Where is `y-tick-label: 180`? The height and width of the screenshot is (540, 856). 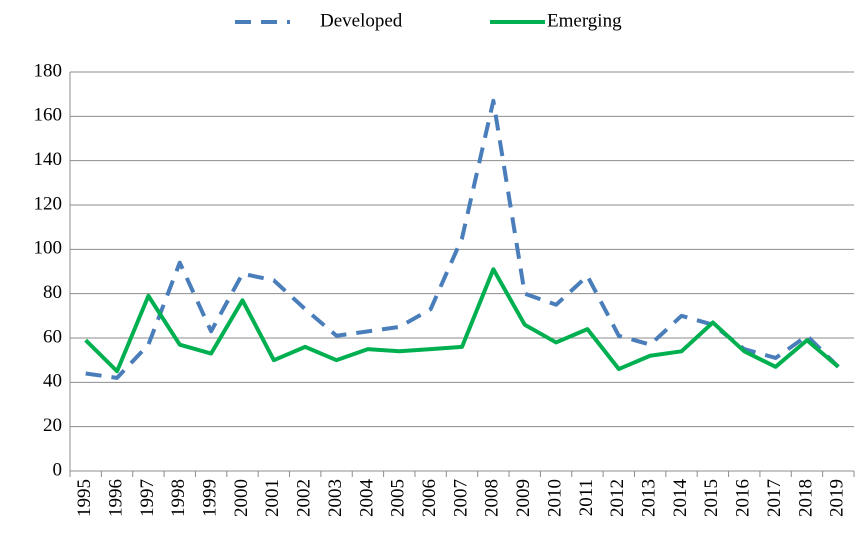 y-tick-label: 180 is located at coordinates (48, 70).